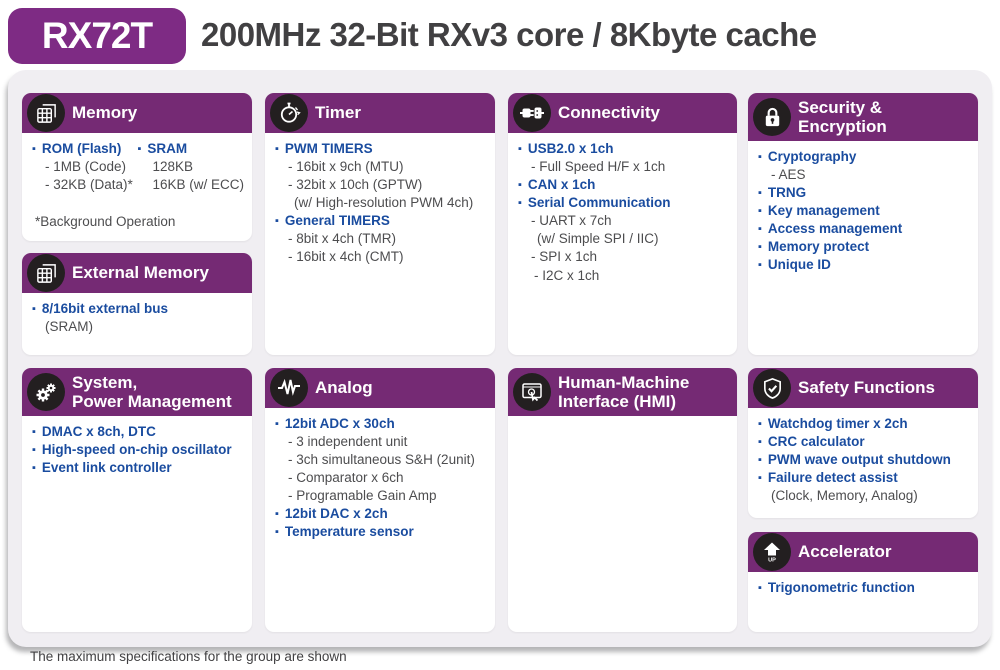  Describe the element at coordinates (338, 113) in the screenshot. I see `card-title: Timer` at that location.